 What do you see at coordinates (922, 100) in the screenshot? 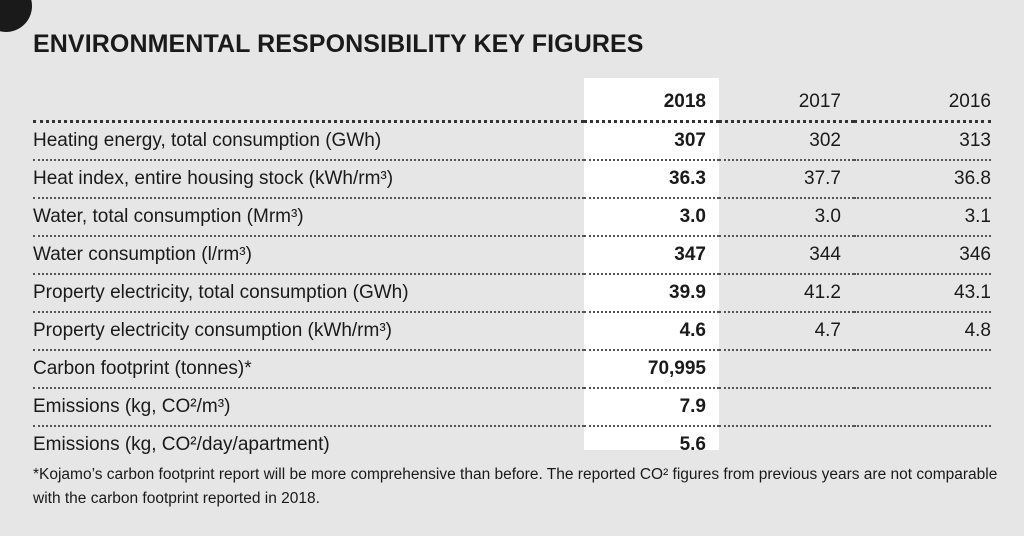
I see `header-2016: 2016` at bounding box center [922, 100].